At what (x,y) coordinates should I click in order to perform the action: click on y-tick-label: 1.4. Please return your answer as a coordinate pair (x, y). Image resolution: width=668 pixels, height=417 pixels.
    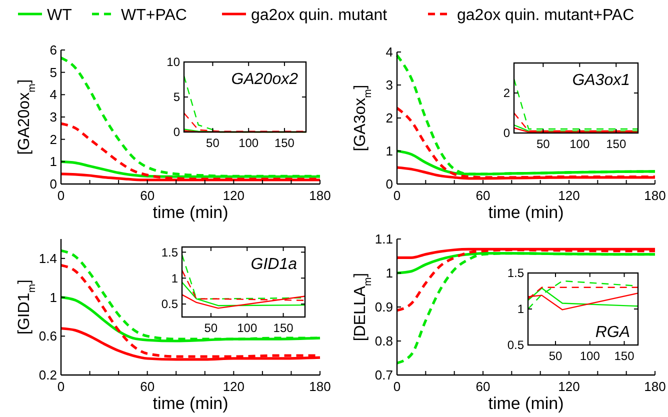
    Looking at the image, I should click on (47, 258).